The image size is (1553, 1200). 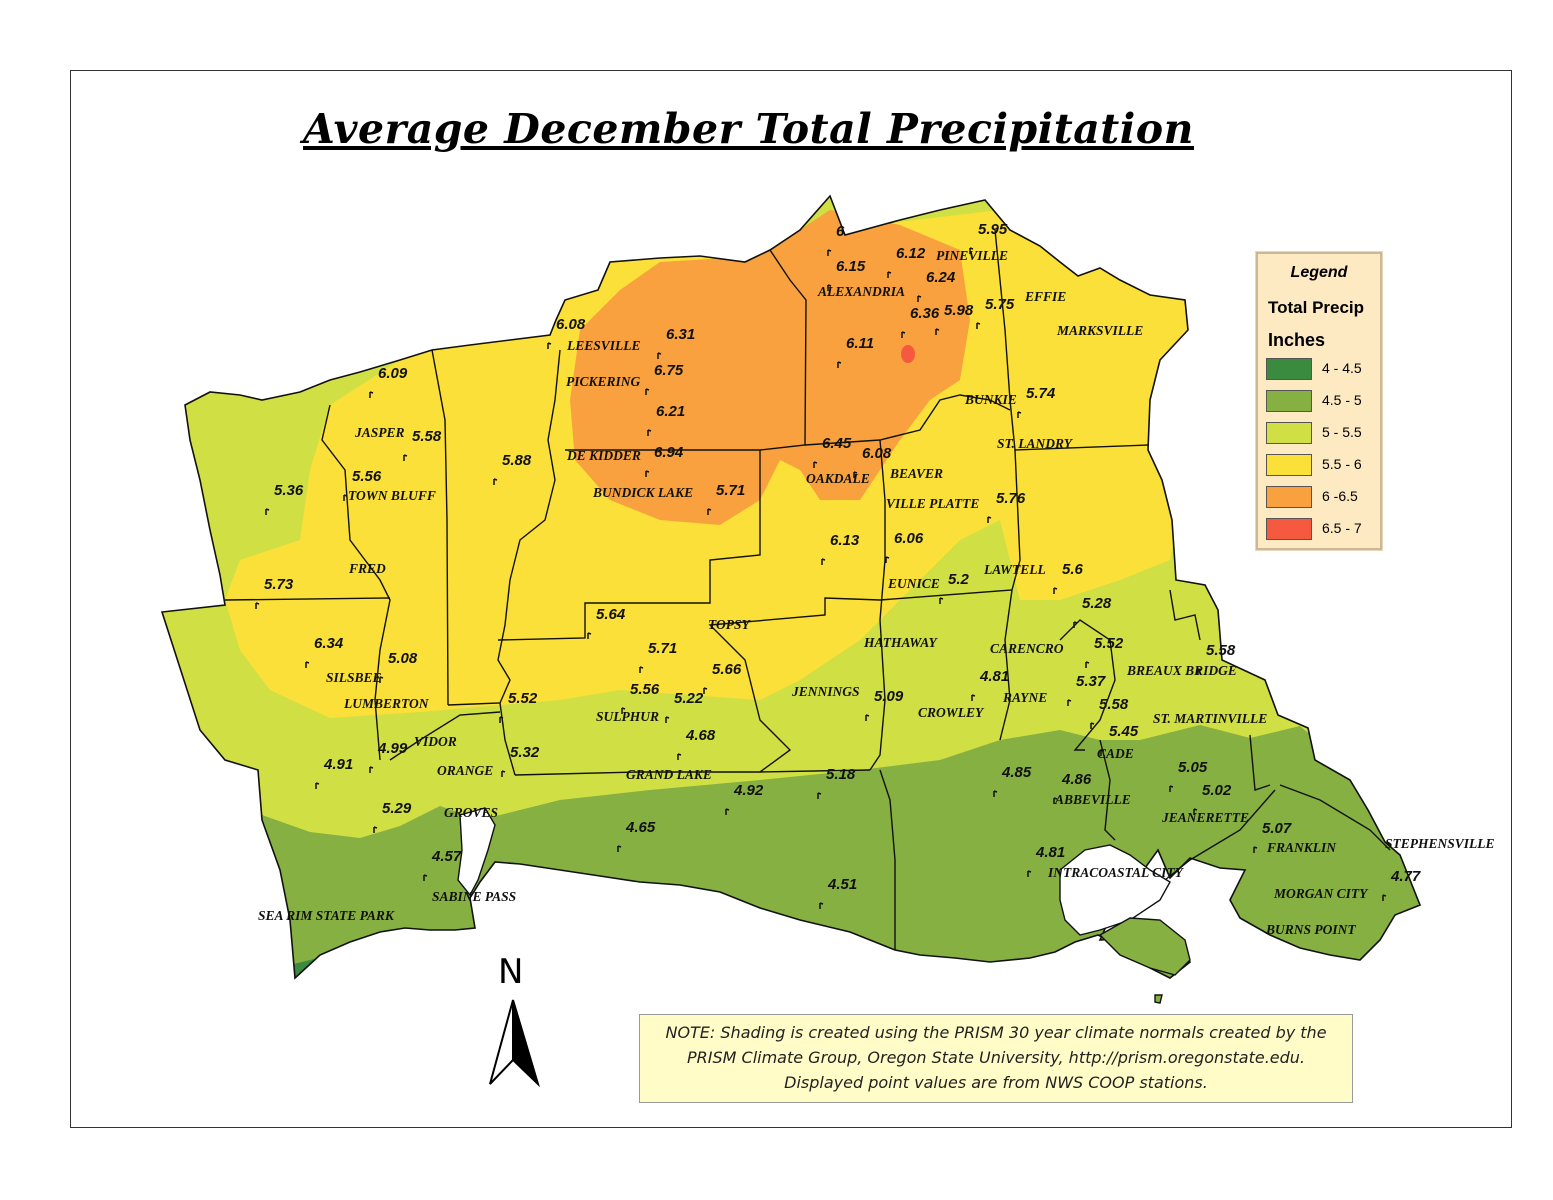 I want to click on place-label: SULPHUR, so click(x=627, y=716).